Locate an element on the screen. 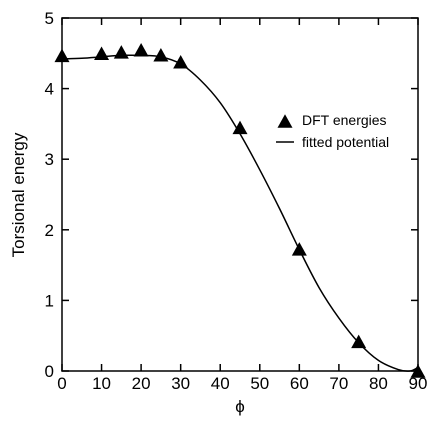 The width and height of the screenshot is (430, 424). legend-label-fit: fitted potential is located at coordinates (345, 142).